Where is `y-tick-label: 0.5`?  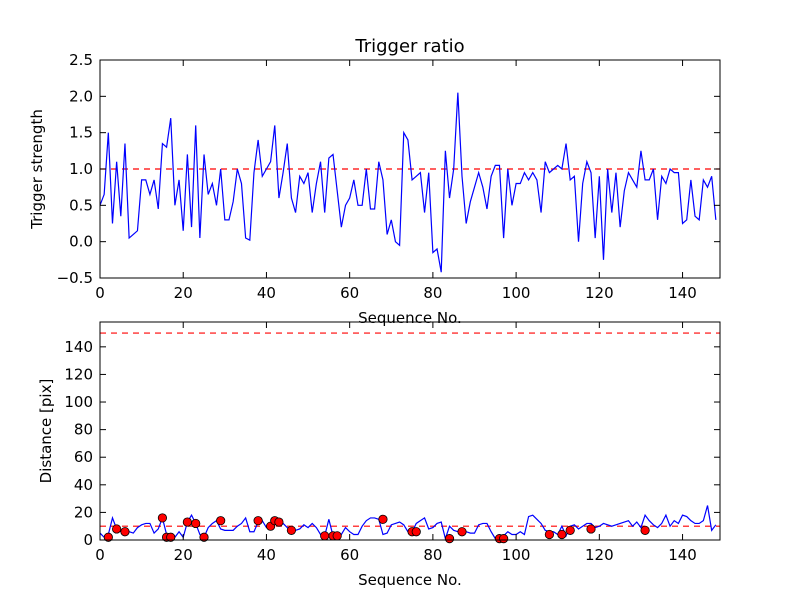 y-tick-label: 0.5 is located at coordinates (81, 205).